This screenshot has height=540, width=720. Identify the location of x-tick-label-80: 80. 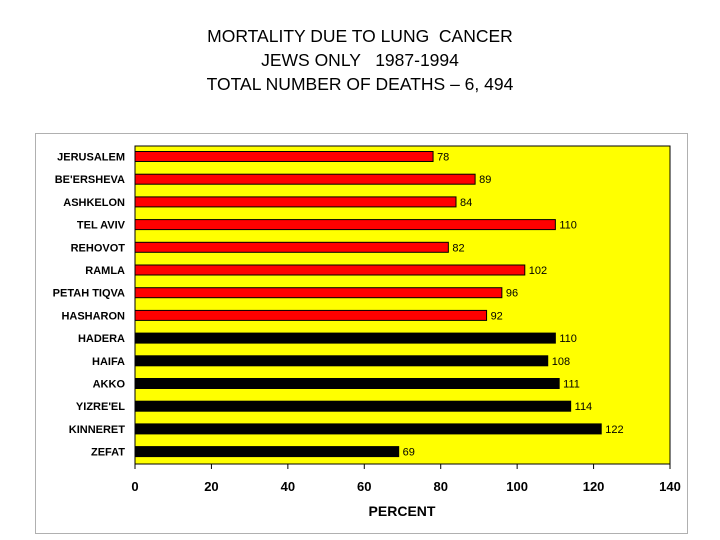
(440, 486).